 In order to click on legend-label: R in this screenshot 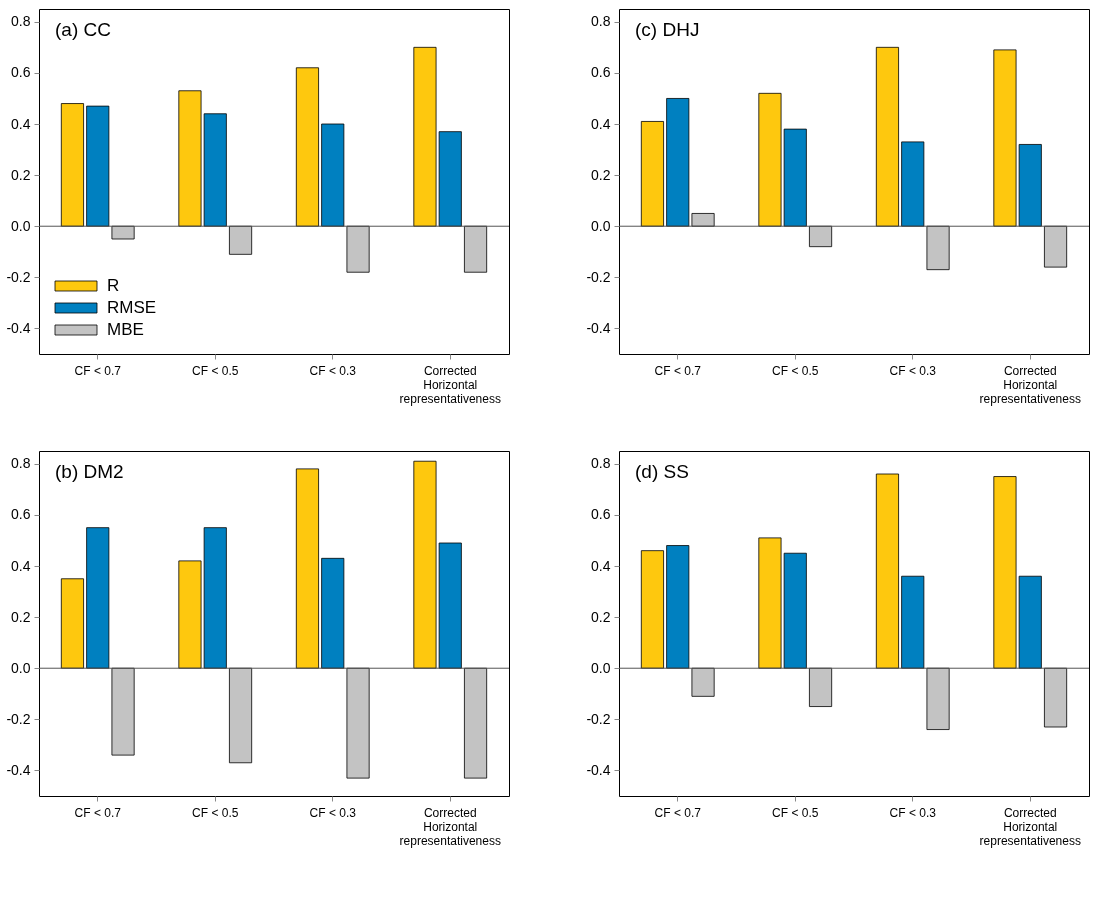, I will do `click(113, 285)`.